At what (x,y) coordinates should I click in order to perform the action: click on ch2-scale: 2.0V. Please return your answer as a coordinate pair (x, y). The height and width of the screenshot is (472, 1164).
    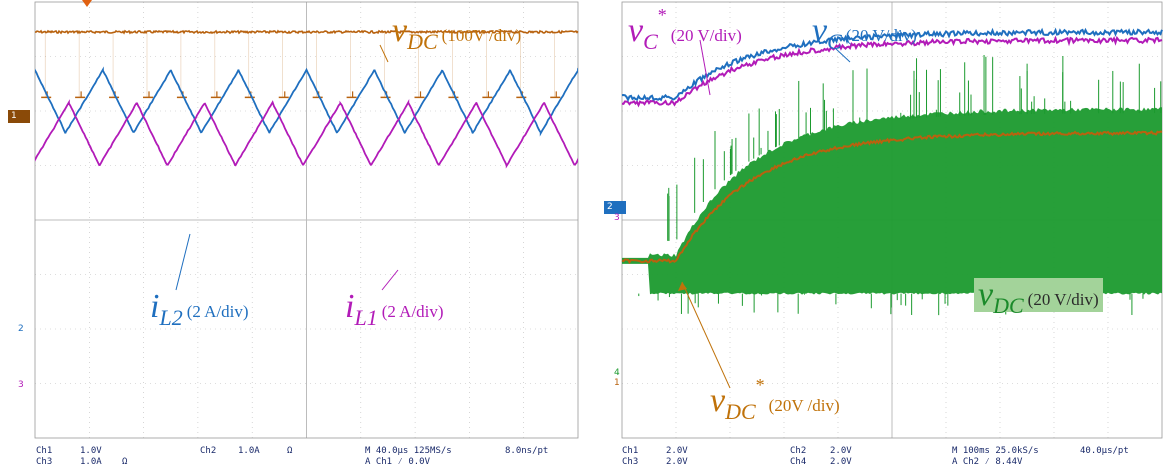
    Looking at the image, I should click on (841, 451).